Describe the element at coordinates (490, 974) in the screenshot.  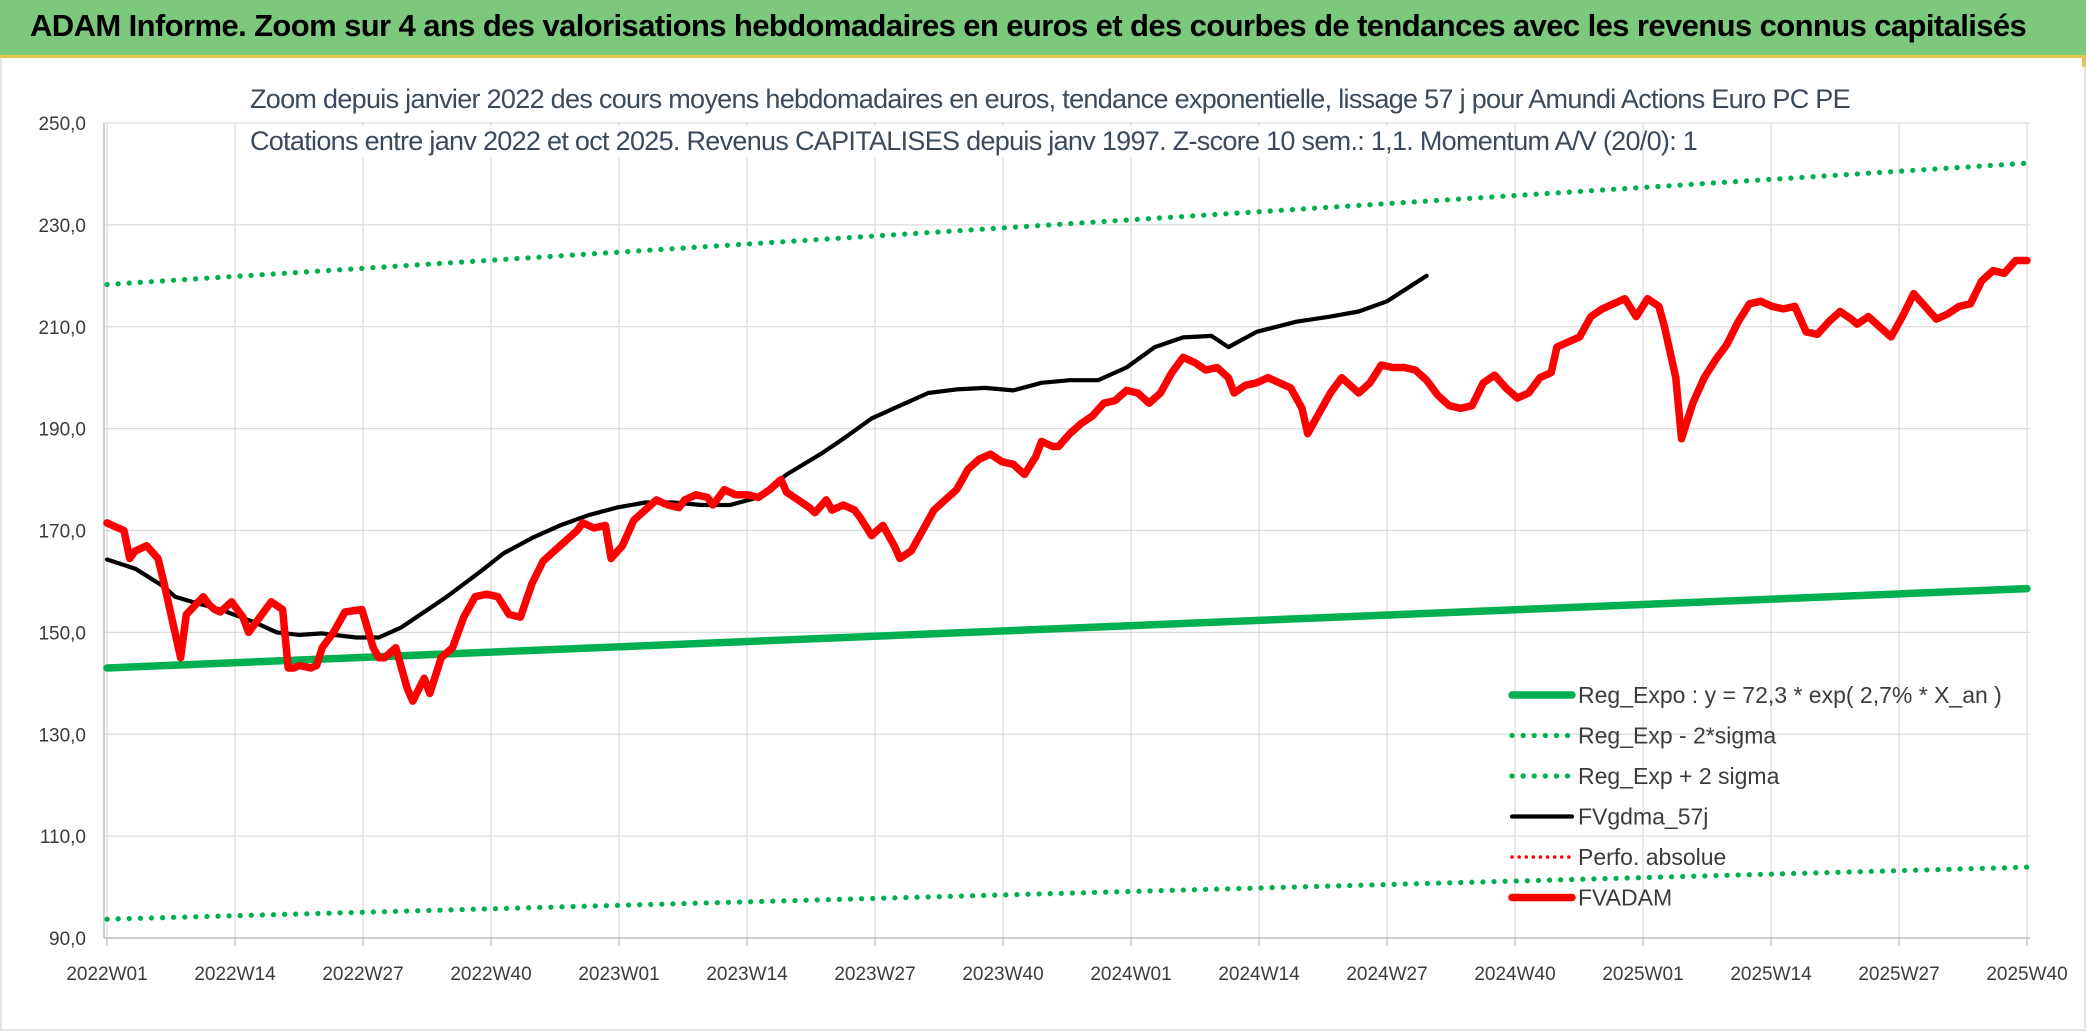
I see `x-tick-label: 2022W40` at that location.